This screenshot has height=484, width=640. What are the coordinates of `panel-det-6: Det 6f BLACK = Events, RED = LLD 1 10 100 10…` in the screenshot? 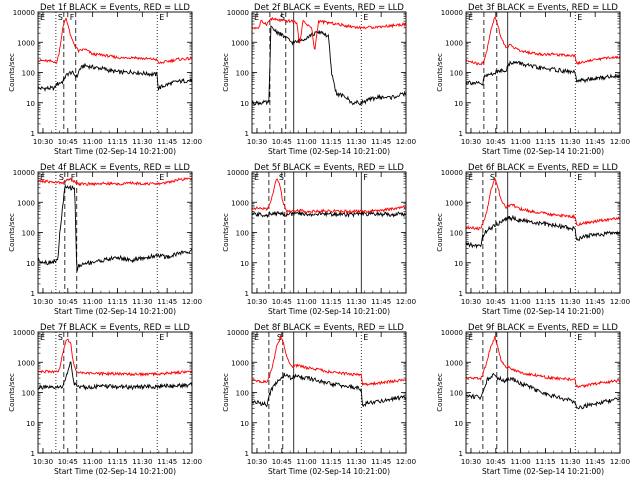 It's located at (533, 239).